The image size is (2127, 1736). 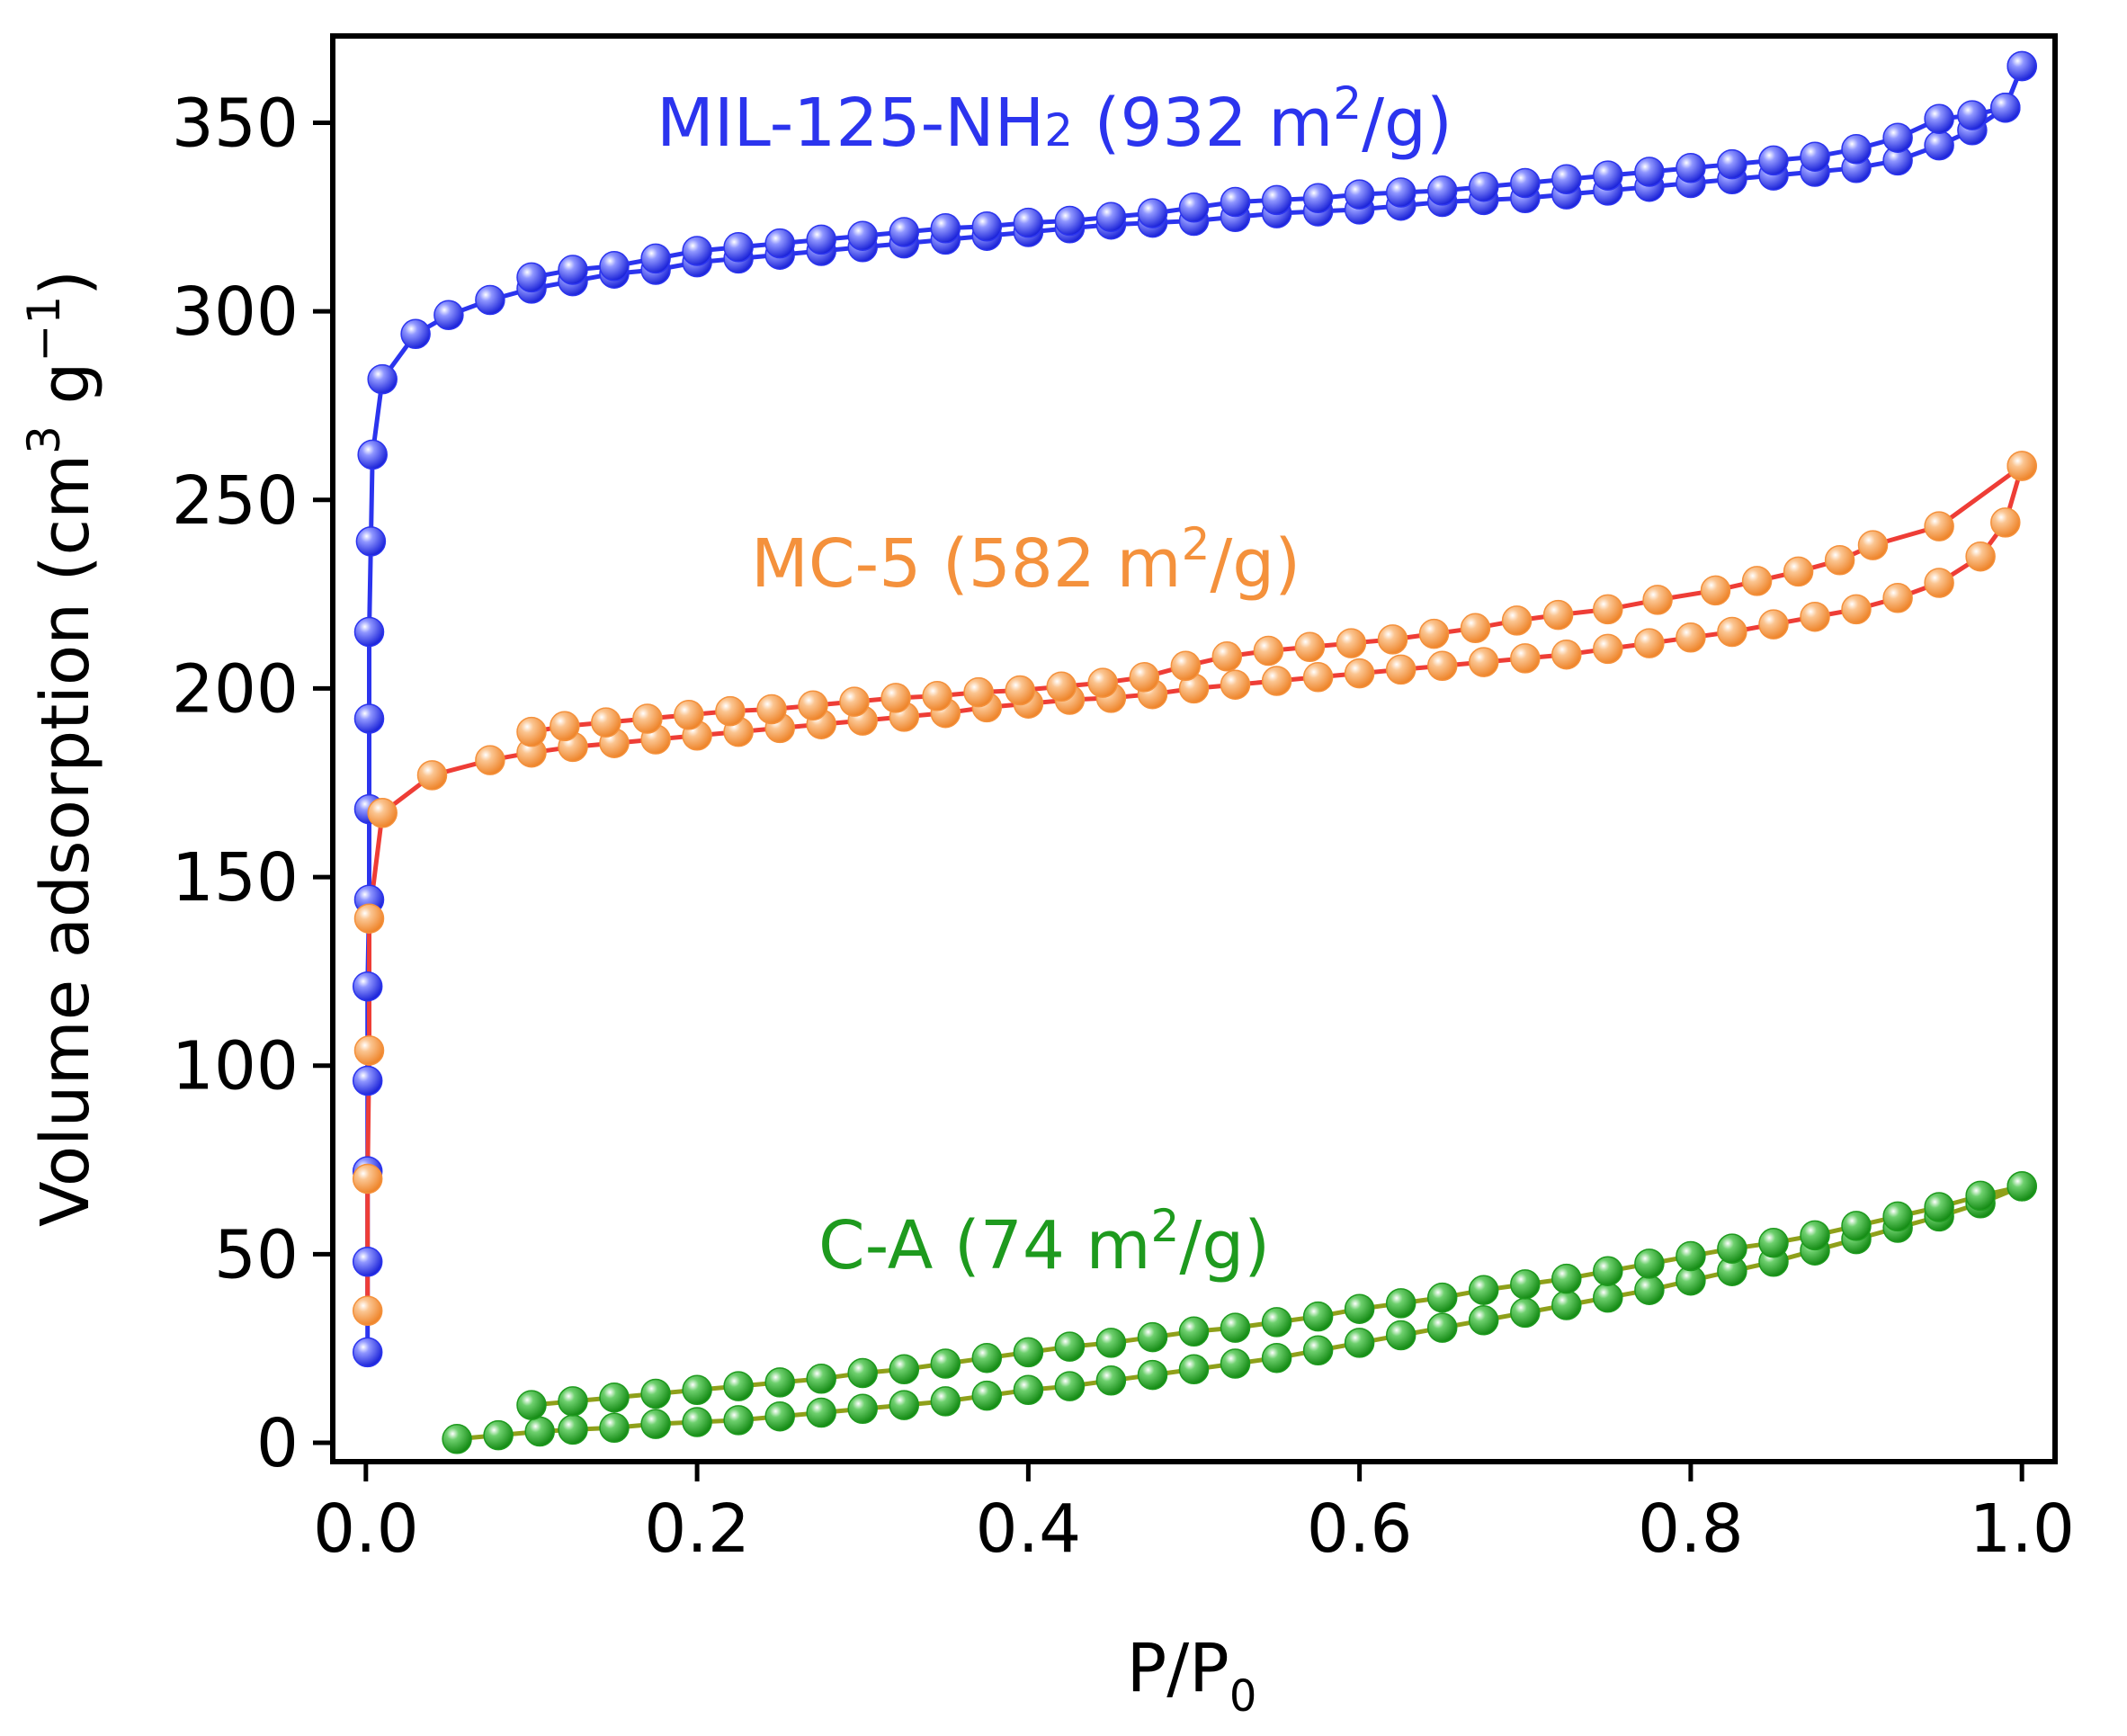 What do you see at coordinates (1360, 1529) in the screenshot?
I see `x-tick-label: 0.6` at bounding box center [1360, 1529].